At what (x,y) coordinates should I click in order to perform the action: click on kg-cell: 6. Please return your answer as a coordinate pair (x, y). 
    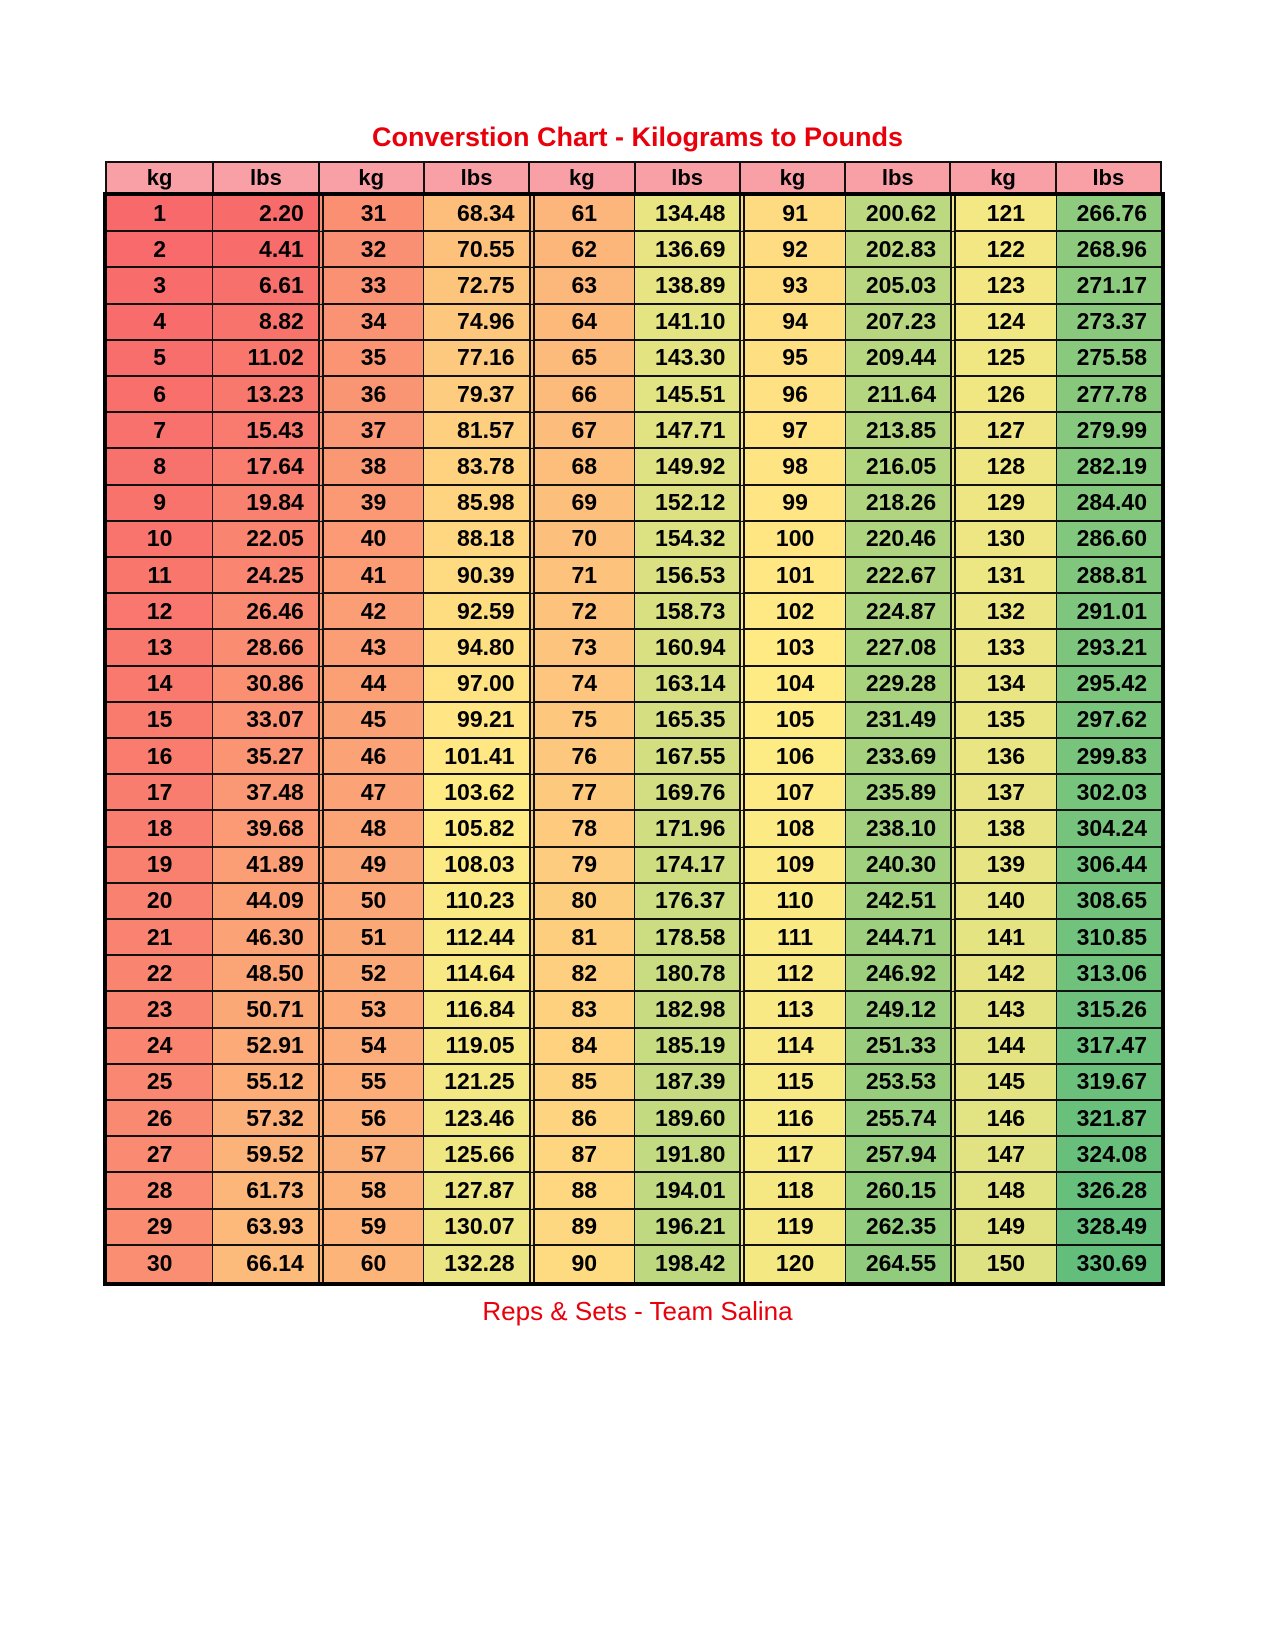
    Looking at the image, I should click on (160, 395).